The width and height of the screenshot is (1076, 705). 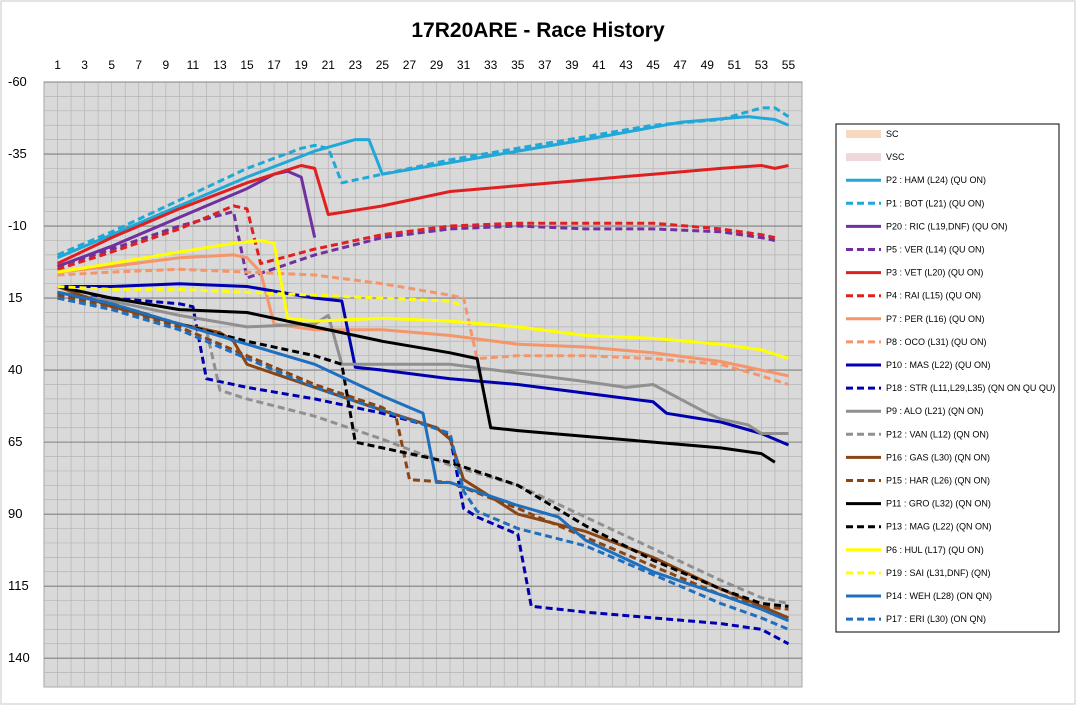 I want to click on x-tick-label: 43, so click(x=626, y=65).